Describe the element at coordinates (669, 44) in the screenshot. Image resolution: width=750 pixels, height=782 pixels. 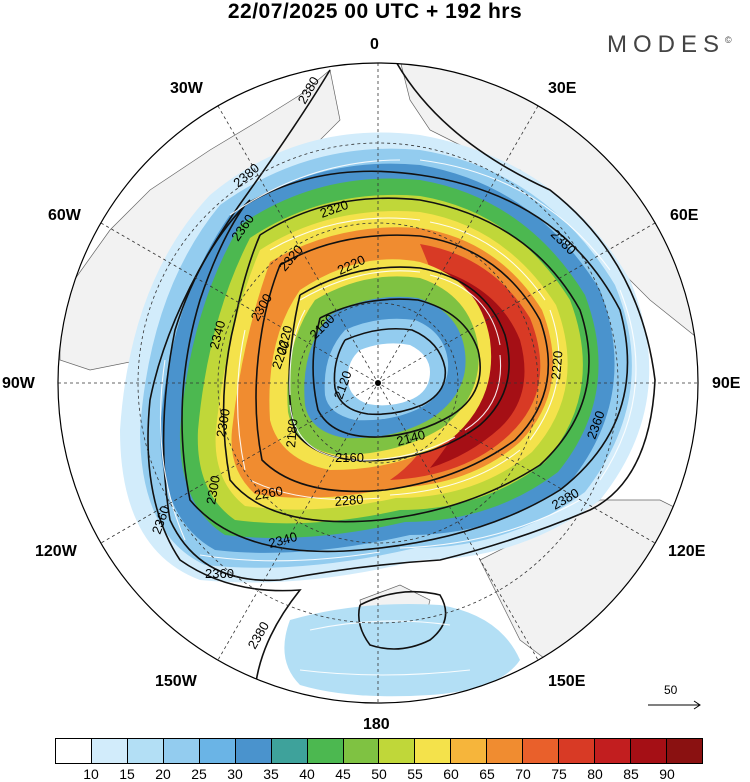
I see `modes-logo: MODES©` at that location.